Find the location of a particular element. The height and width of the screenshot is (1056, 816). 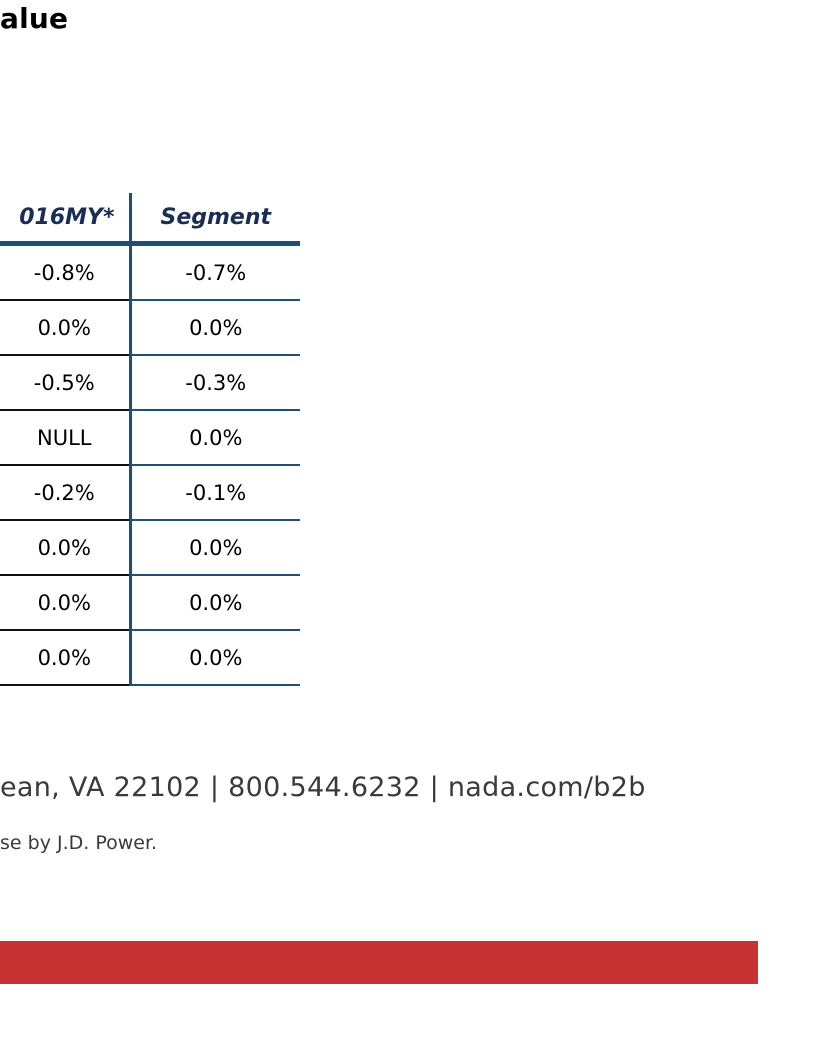

table-cell: -0.1% is located at coordinates (215, 493).